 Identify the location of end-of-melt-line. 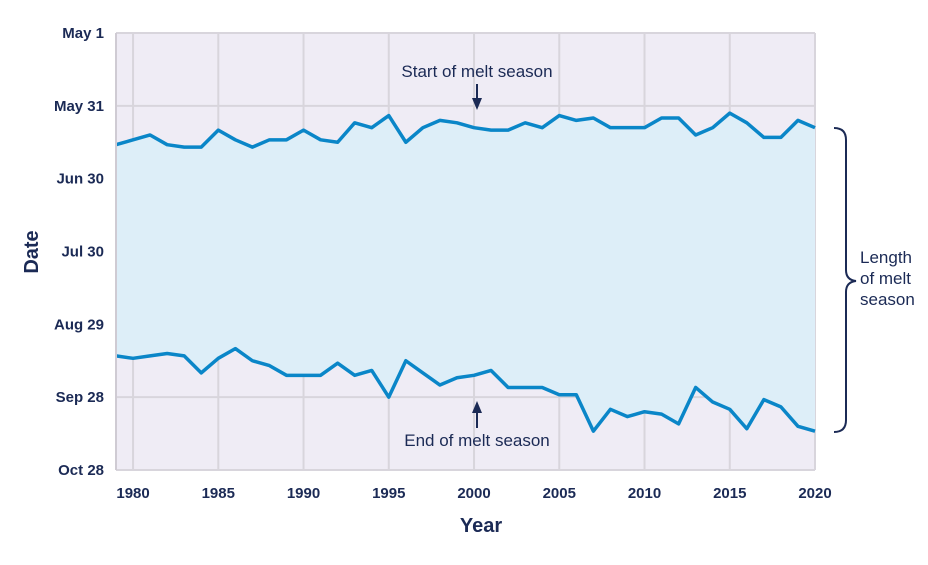
(465, 389).